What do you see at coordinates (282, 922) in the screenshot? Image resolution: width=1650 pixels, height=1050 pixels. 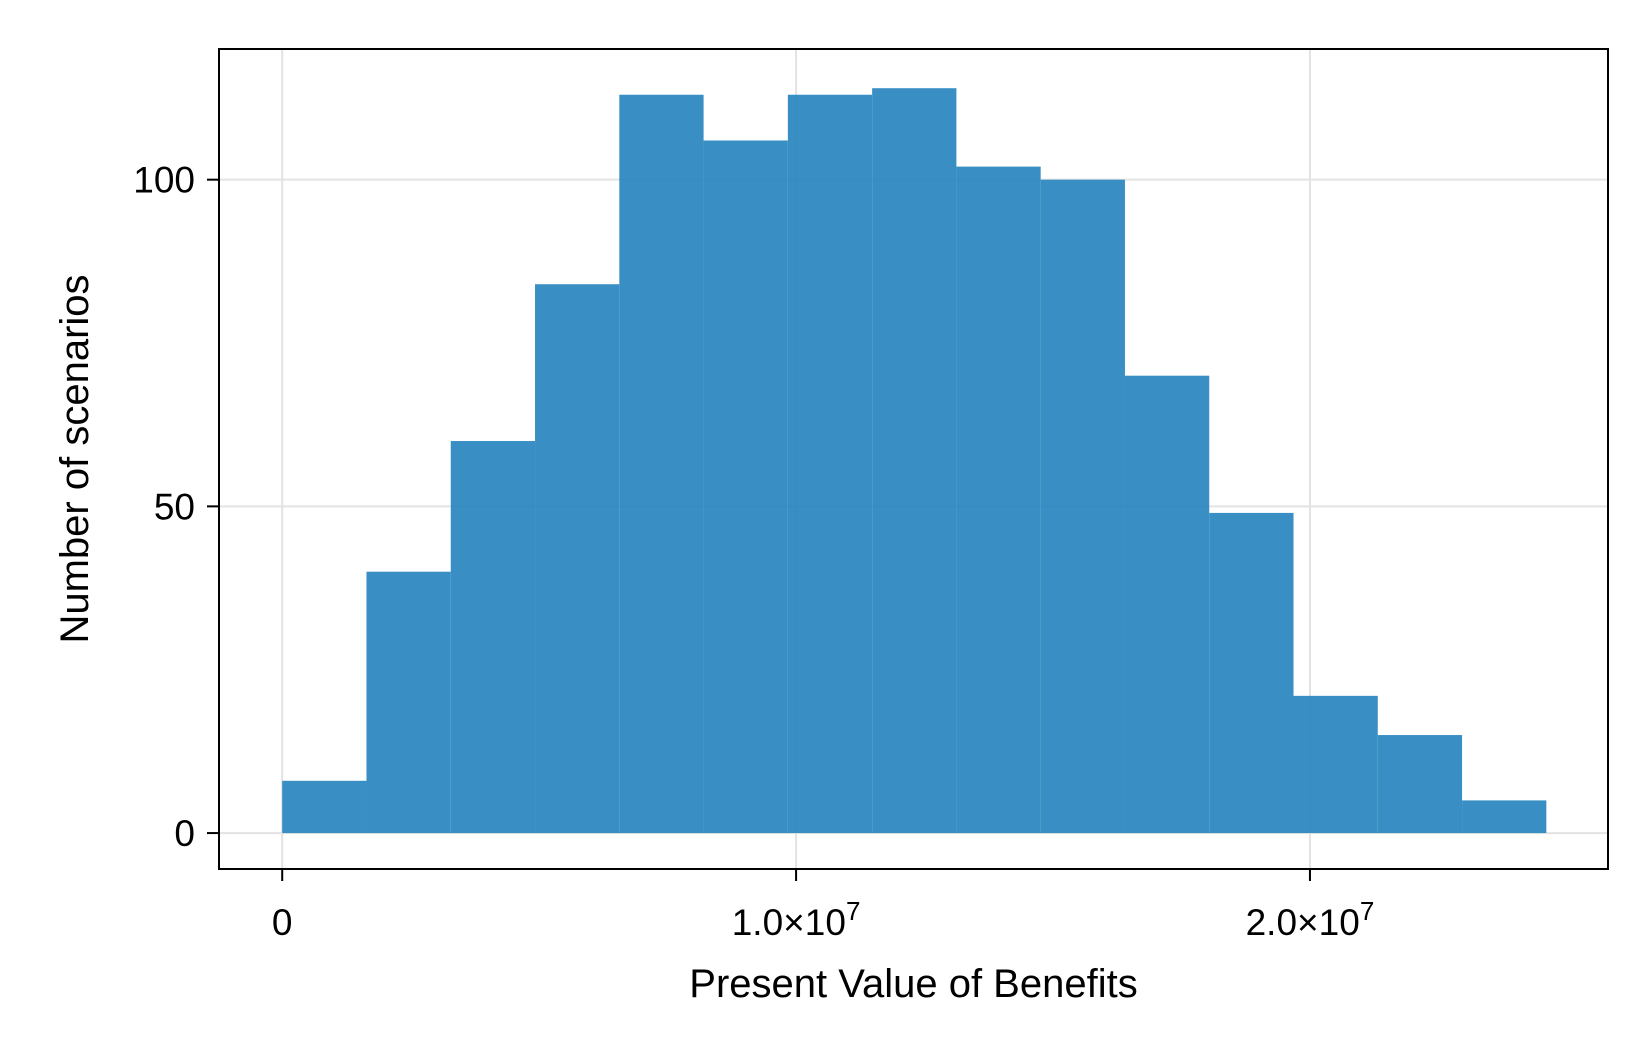 I see `x-tick-label-0: 0` at bounding box center [282, 922].